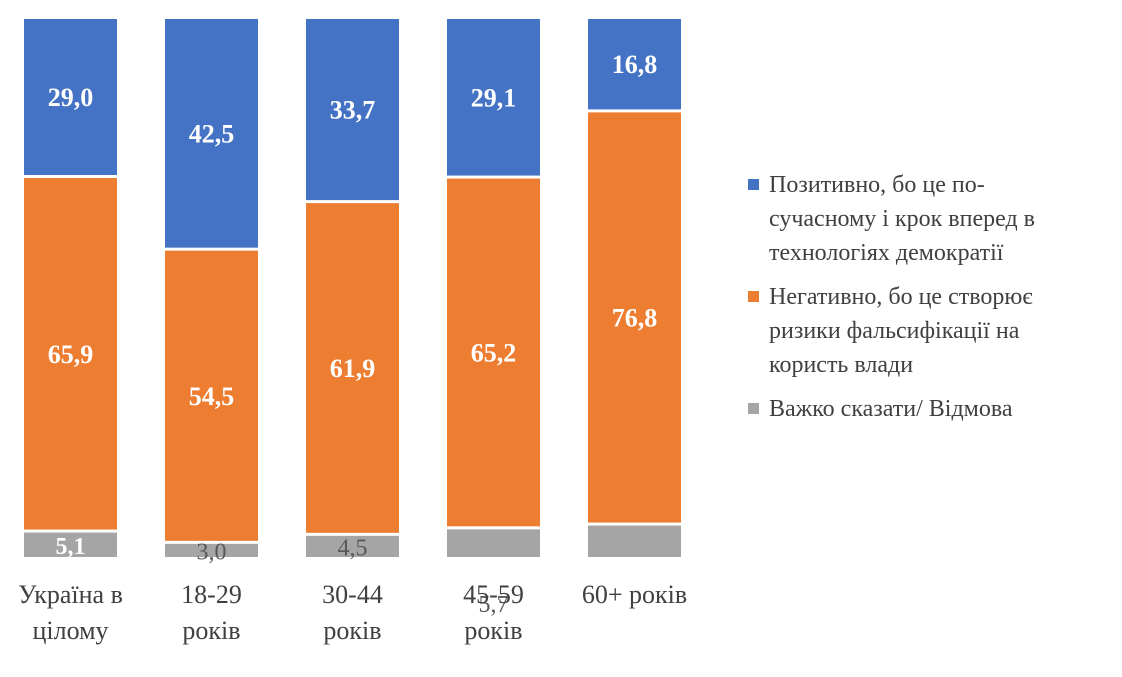  I want to click on x-axis-tick-label: цілому, so click(70, 630).